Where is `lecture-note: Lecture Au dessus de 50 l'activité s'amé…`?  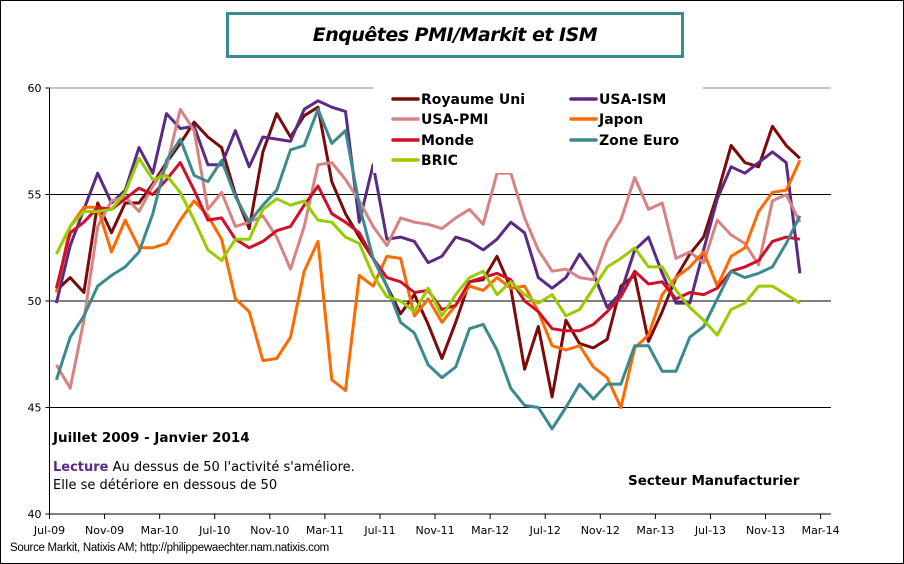 lecture-note: Lecture Au dessus de 50 l'activité s'amé… is located at coordinates (204, 467).